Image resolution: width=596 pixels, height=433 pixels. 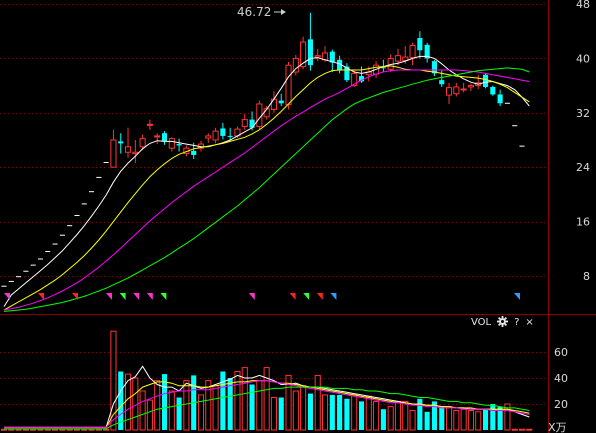 What do you see at coordinates (561, 404) in the screenshot?
I see `volume-tick-label: 20` at bounding box center [561, 404].